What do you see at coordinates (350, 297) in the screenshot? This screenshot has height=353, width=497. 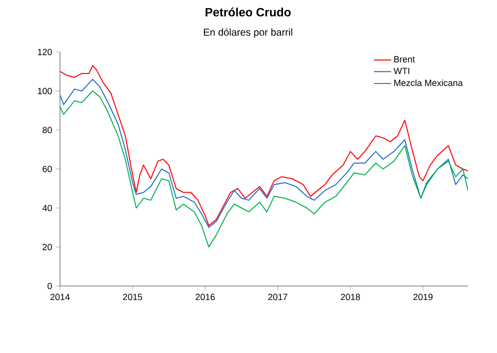 I see `x-tick-label: 2018` at bounding box center [350, 297].